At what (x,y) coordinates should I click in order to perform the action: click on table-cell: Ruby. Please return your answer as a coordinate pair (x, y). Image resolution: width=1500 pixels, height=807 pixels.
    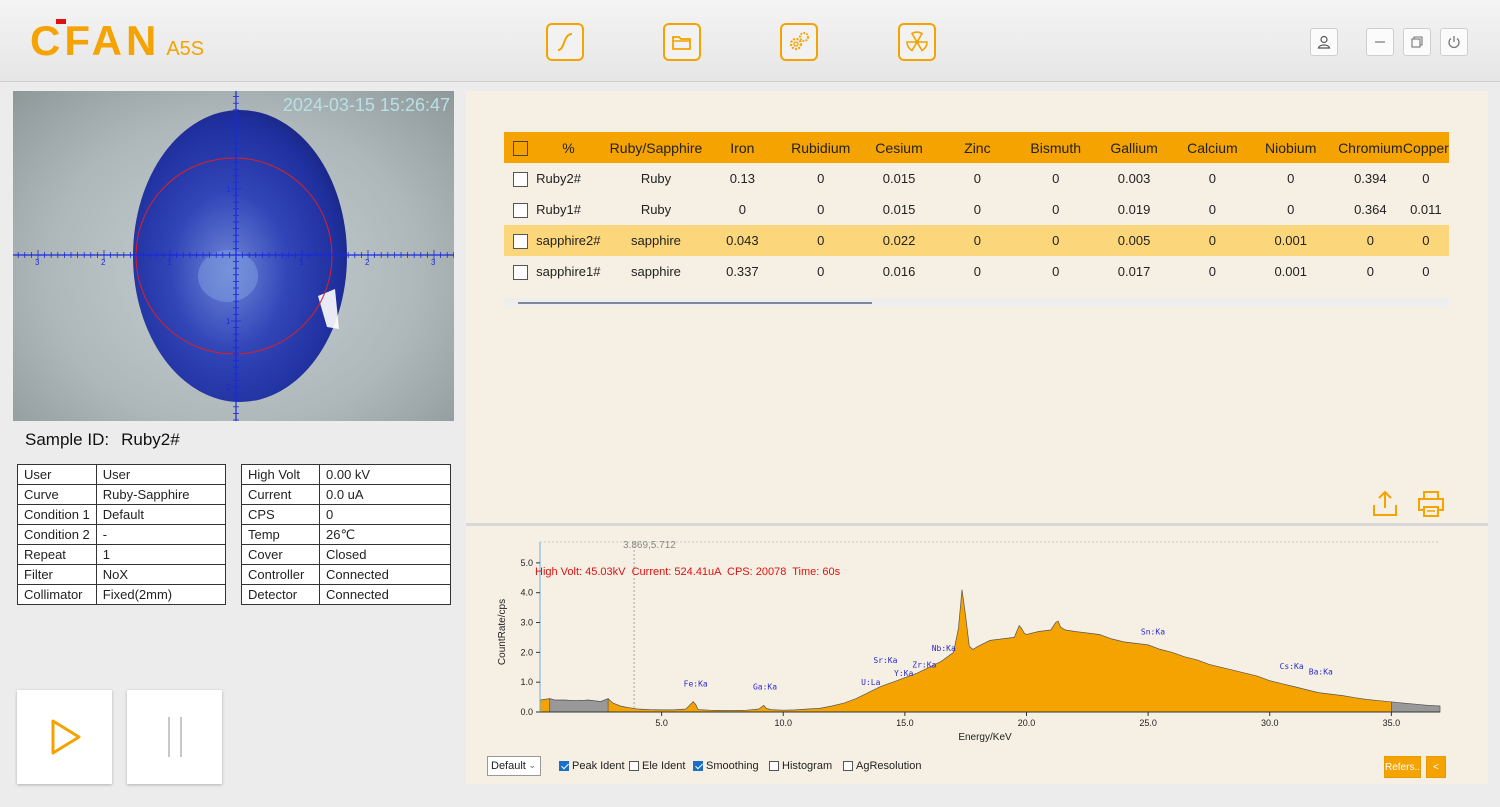
    Looking at the image, I should click on (656, 209).